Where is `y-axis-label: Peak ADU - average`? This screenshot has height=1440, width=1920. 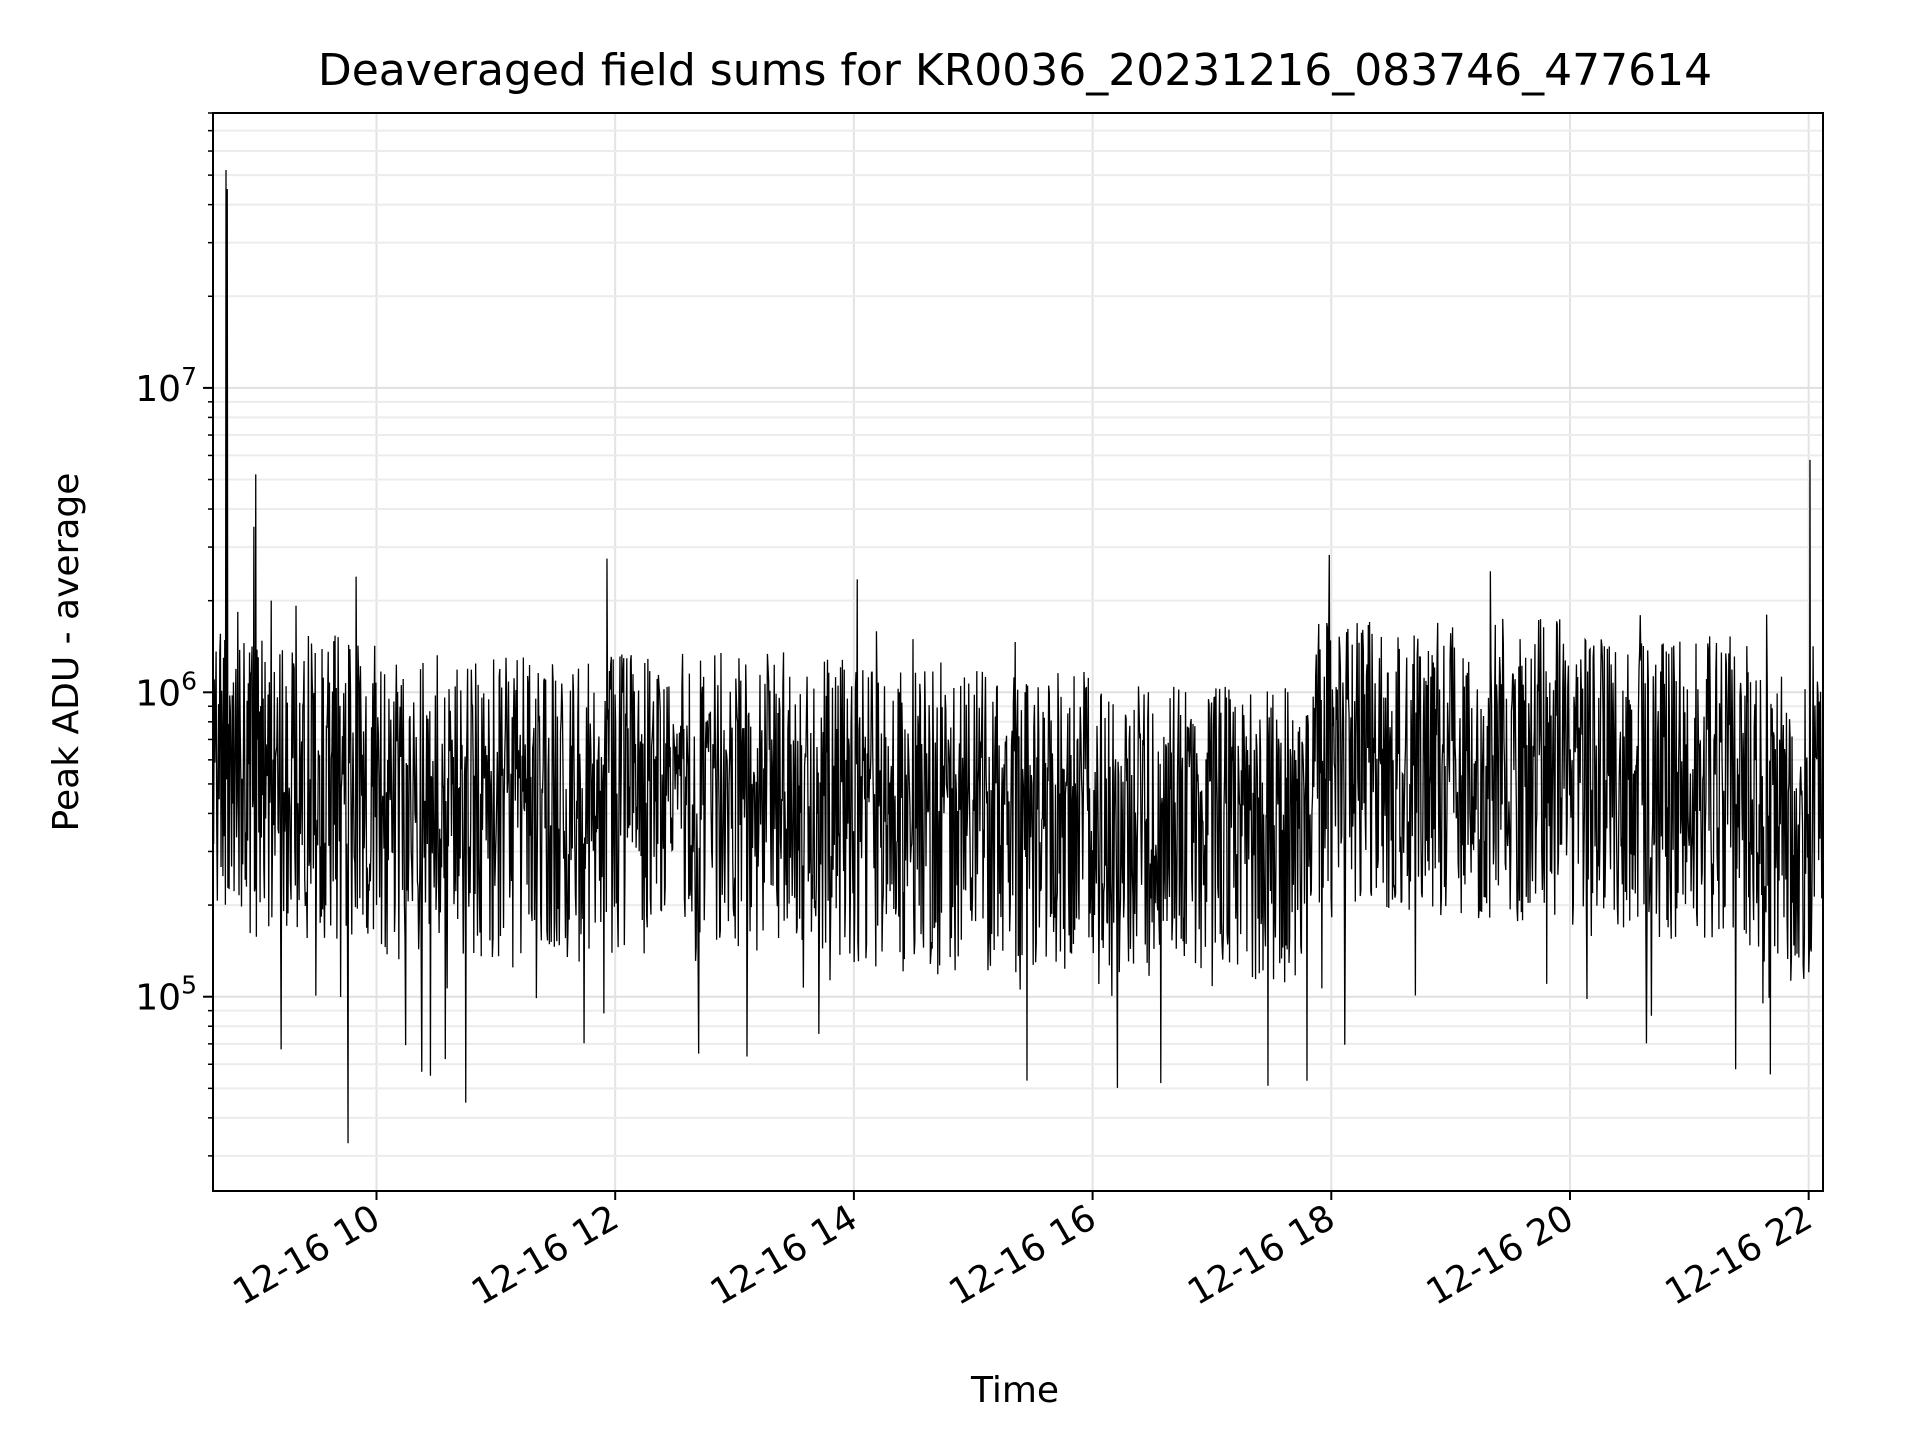
y-axis-label: Peak ADU - average is located at coordinates (66, 652).